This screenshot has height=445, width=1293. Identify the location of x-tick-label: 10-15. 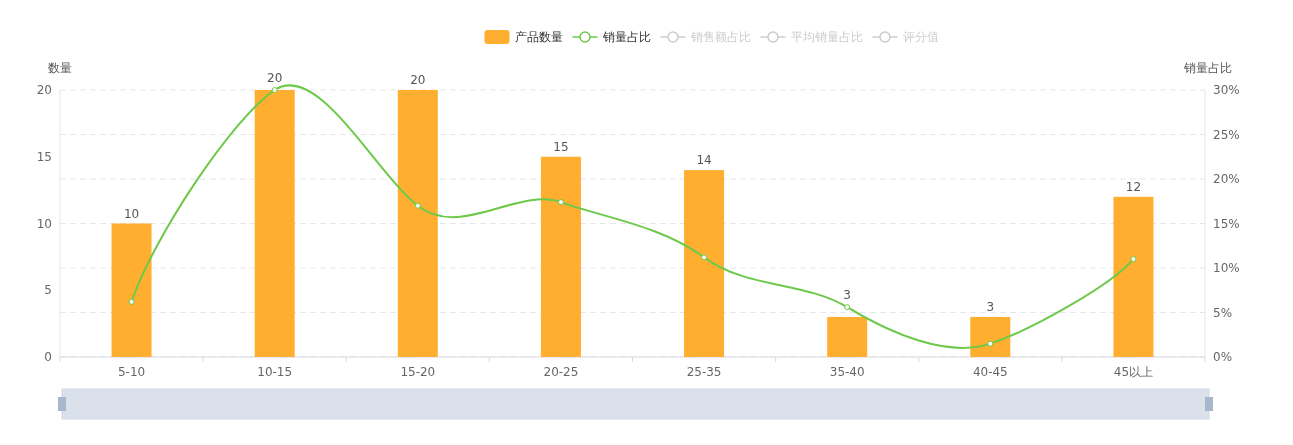
(275, 372).